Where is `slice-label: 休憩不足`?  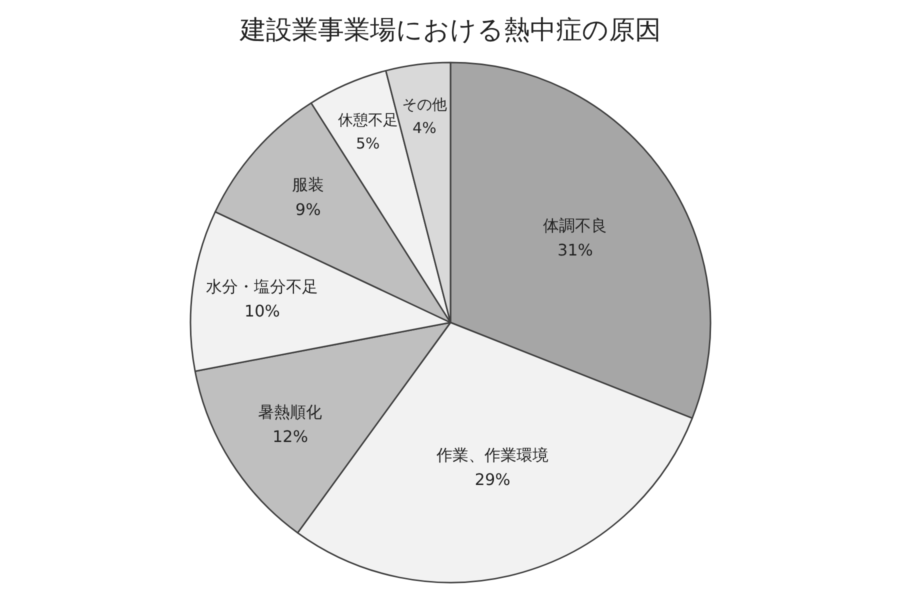 slice-label: 休憩不足 is located at coordinates (368, 119).